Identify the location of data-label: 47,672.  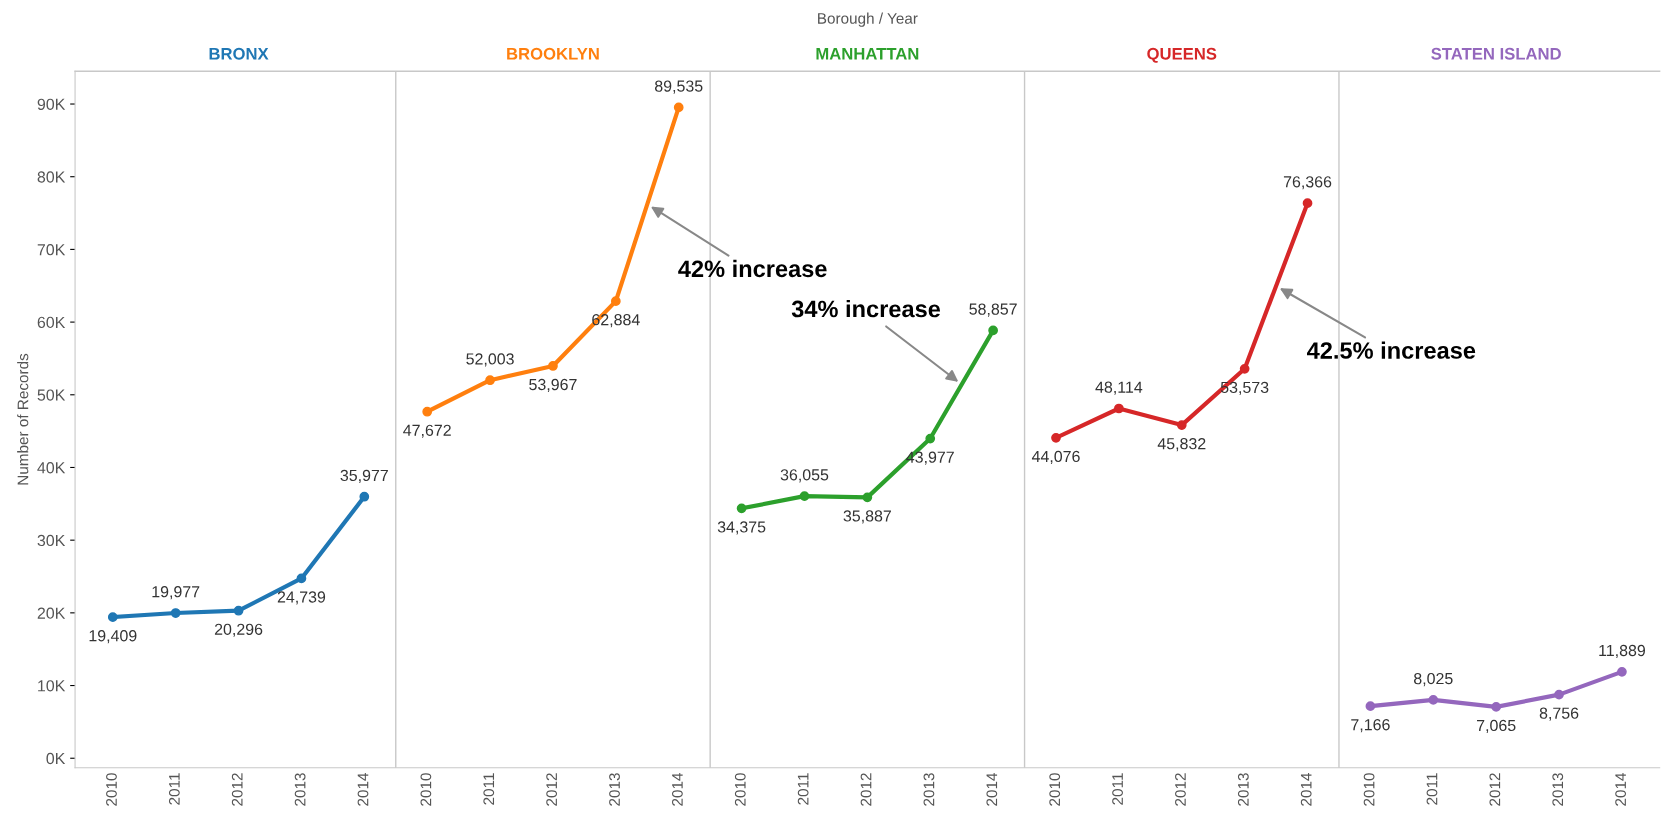
(427, 431).